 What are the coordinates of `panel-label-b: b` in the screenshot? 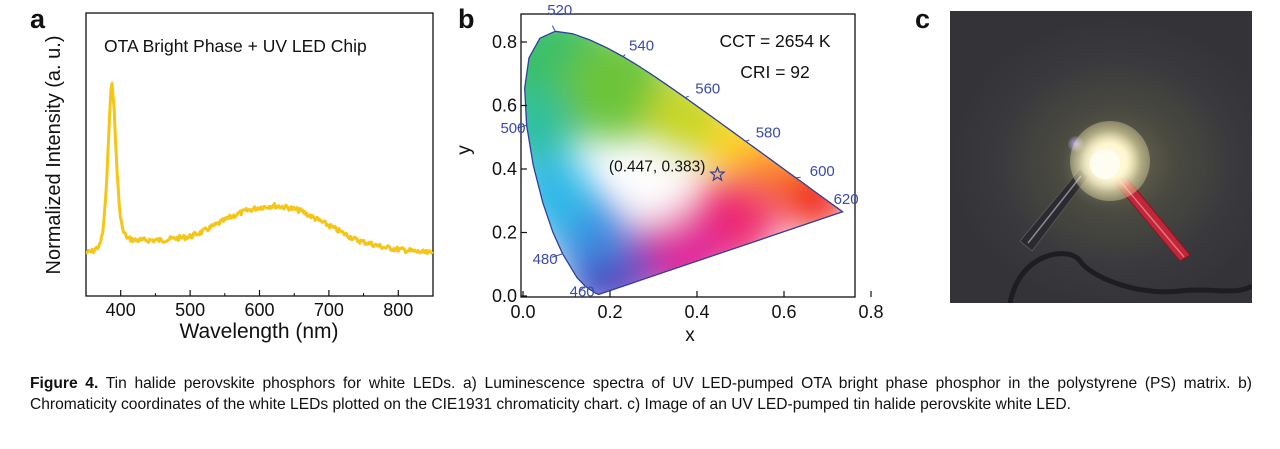 It's located at (466, 19).